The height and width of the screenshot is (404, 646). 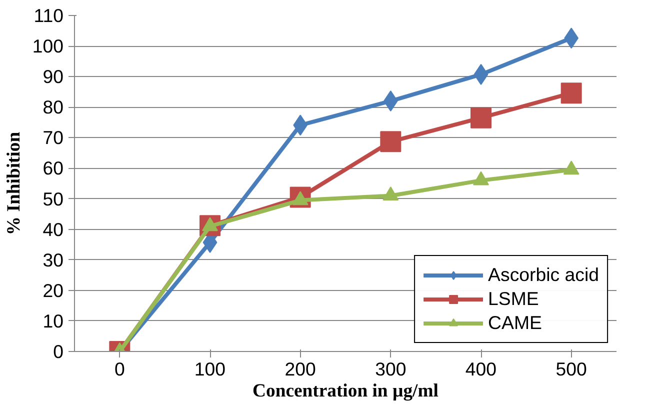 What do you see at coordinates (571, 369) in the screenshot?
I see `x-tick-label: 500` at bounding box center [571, 369].